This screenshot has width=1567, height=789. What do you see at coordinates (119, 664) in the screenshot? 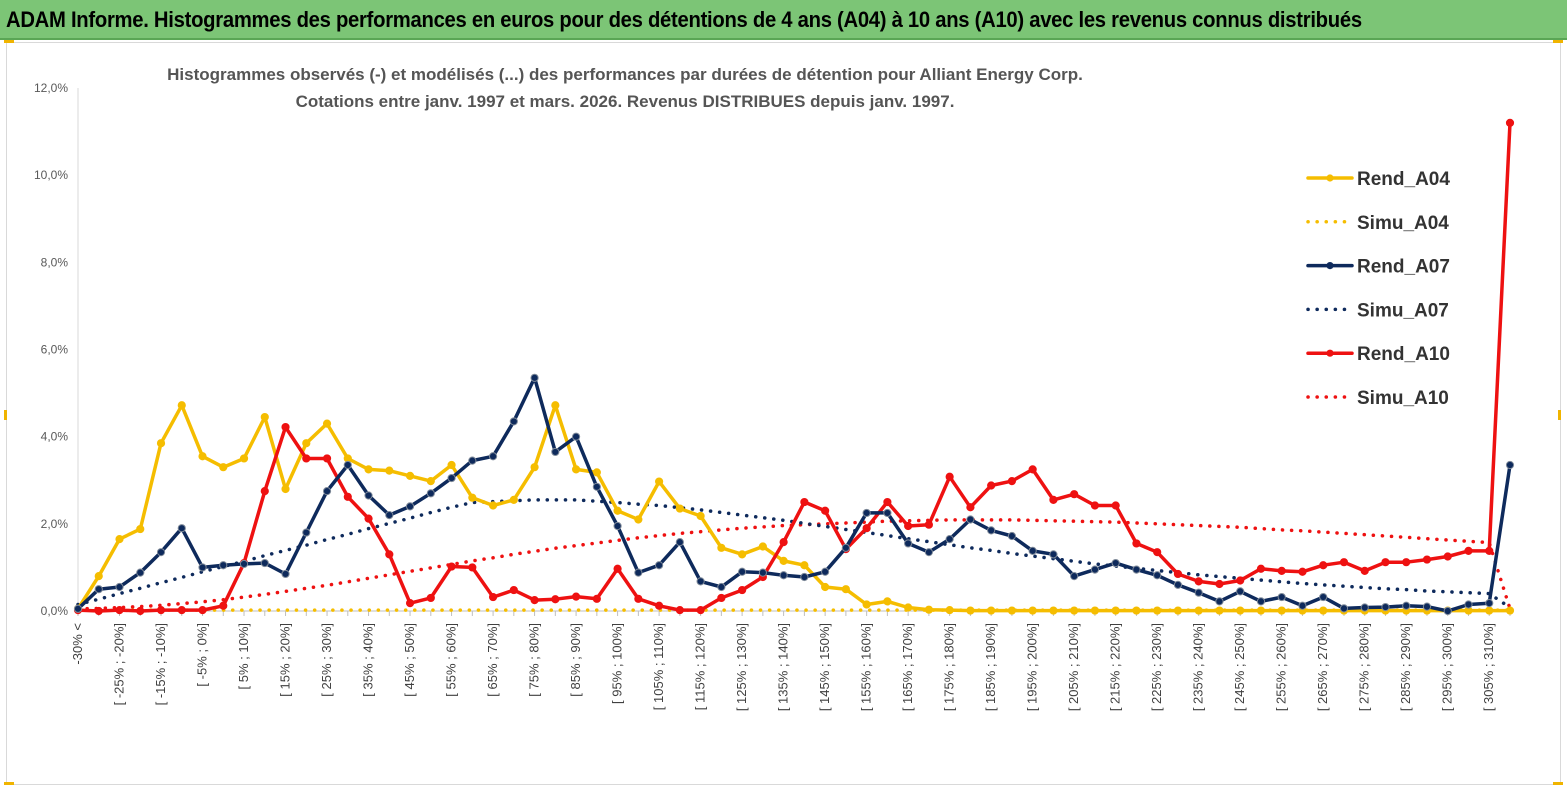
I see `x-tick-label: [ -25% ; -20%]` at bounding box center [119, 664].